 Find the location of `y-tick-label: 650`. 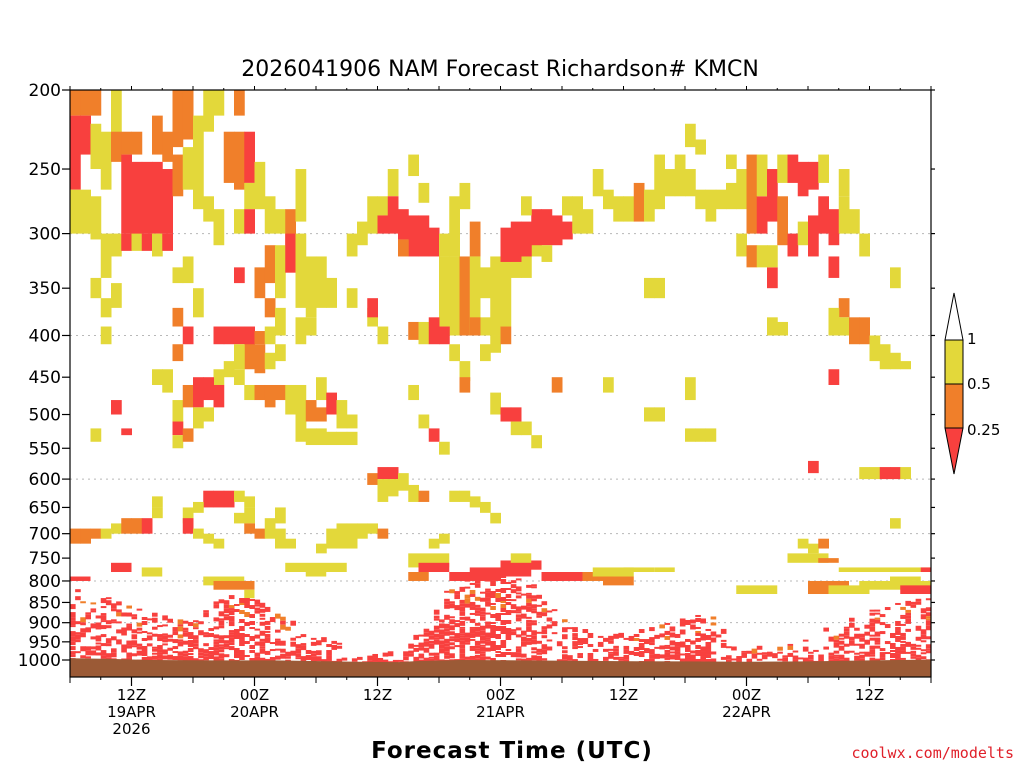

y-tick-label: 650 is located at coordinates (45, 508).